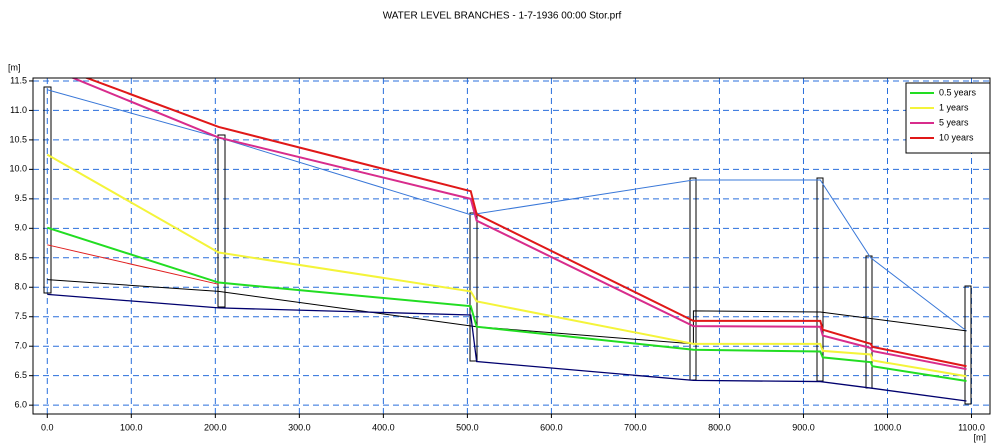  Describe the element at coordinates (18, 80) in the screenshot. I see `y-tick-label: 11.5` at that location.